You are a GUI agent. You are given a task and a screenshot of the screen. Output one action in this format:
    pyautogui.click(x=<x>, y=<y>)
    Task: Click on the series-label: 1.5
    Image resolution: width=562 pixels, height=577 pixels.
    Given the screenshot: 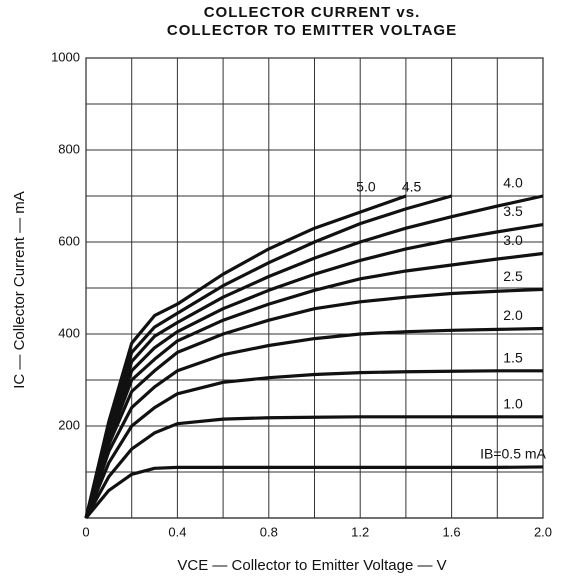 What is the action you would take?
    pyautogui.click(x=513, y=358)
    